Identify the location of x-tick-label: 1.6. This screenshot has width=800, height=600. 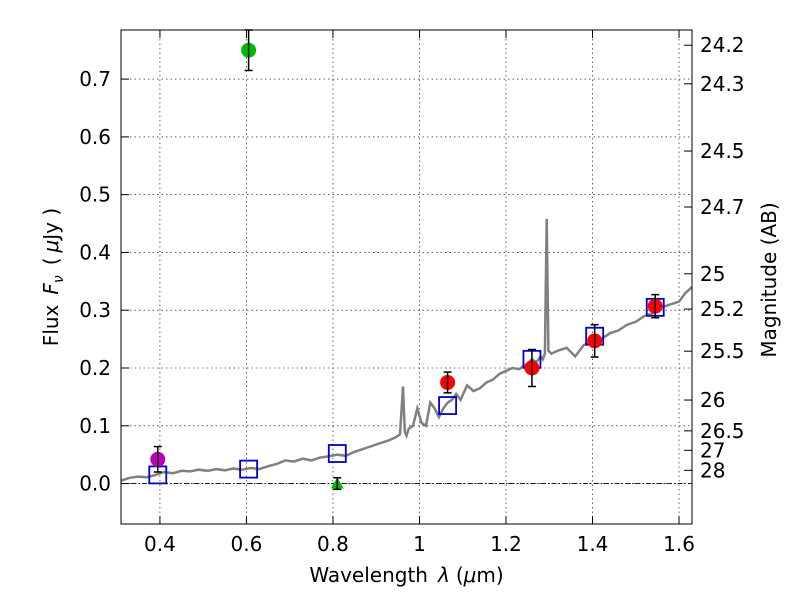
(679, 544).